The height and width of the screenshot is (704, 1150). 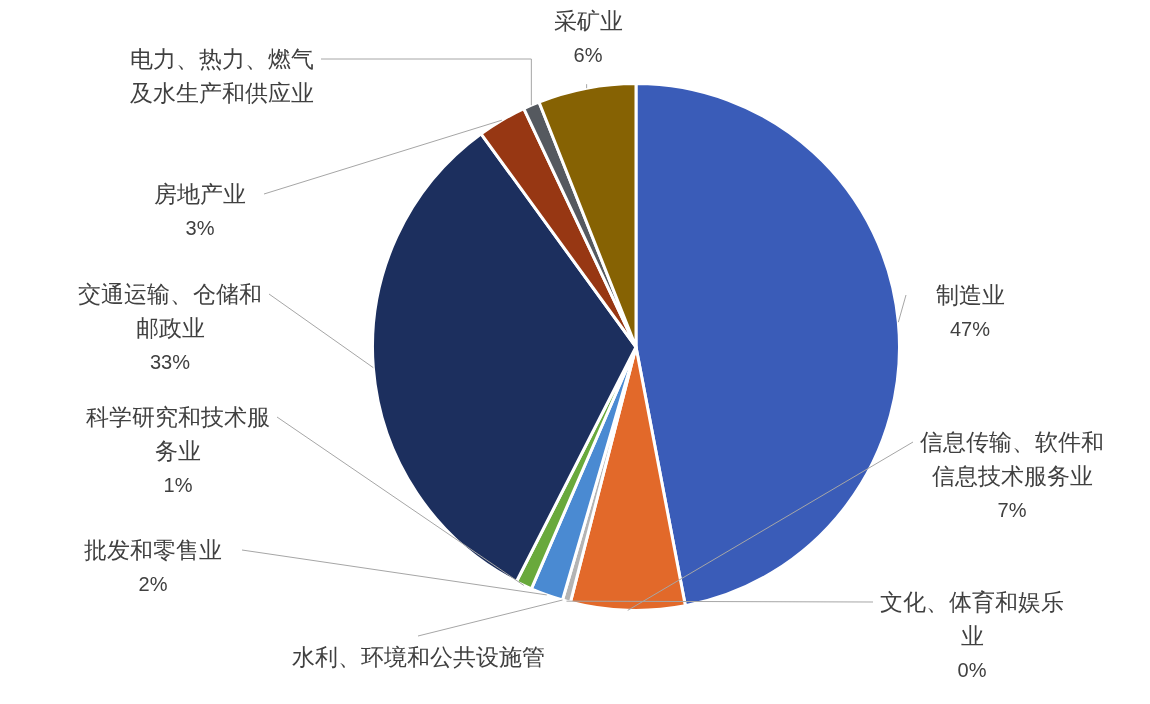 I want to click on data-label: 0%, so click(x=972, y=670).